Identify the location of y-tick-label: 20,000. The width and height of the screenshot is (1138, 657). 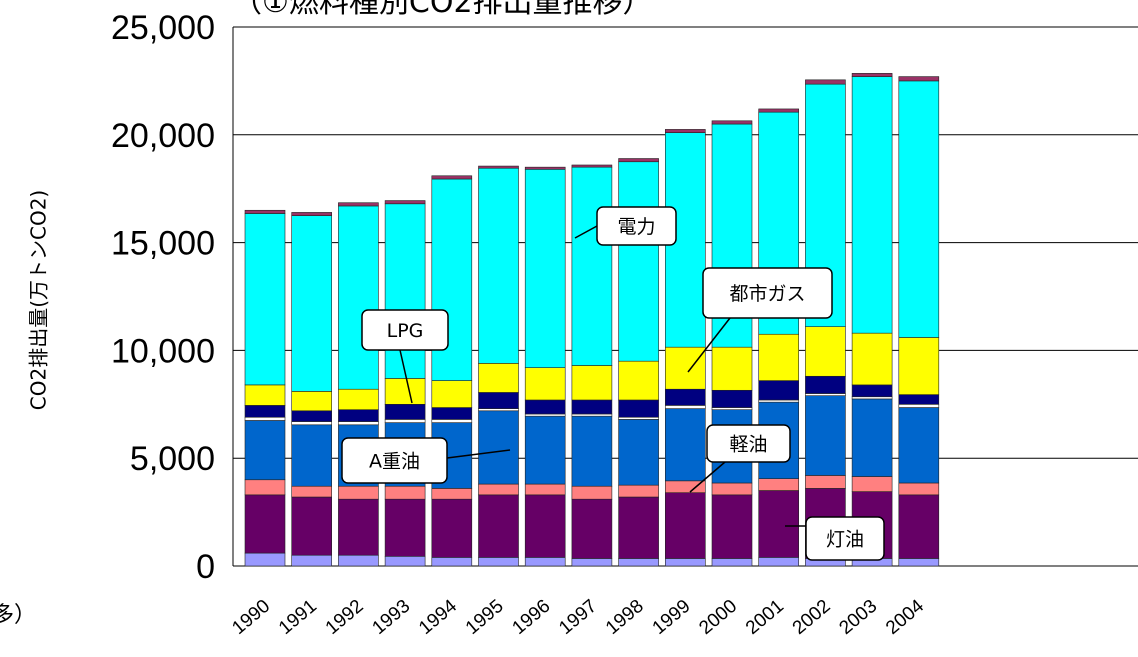
(163, 136).